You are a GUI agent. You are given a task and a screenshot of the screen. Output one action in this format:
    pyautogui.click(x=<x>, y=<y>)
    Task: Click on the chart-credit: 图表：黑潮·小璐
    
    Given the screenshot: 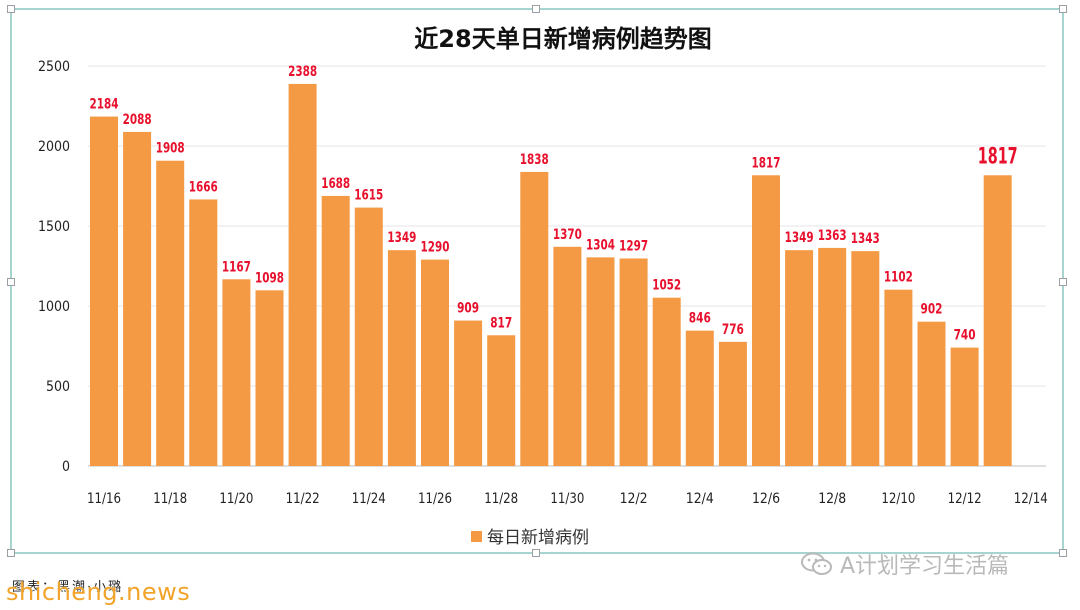 What is the action you would take?
    pyautogui.click(x=68, y=587)
    